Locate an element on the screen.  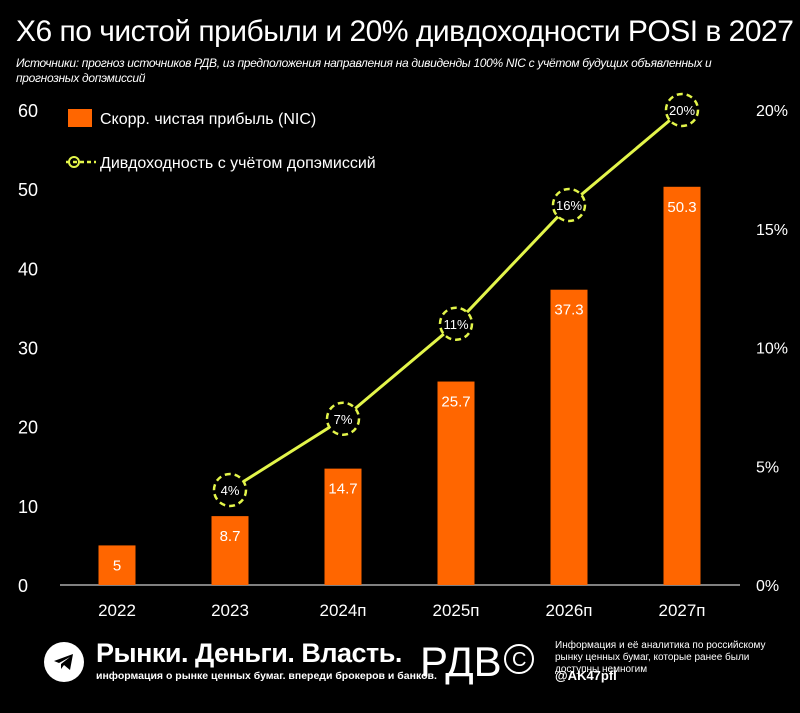
x-tick-label: 2023 is located at coordinates (230, 610).